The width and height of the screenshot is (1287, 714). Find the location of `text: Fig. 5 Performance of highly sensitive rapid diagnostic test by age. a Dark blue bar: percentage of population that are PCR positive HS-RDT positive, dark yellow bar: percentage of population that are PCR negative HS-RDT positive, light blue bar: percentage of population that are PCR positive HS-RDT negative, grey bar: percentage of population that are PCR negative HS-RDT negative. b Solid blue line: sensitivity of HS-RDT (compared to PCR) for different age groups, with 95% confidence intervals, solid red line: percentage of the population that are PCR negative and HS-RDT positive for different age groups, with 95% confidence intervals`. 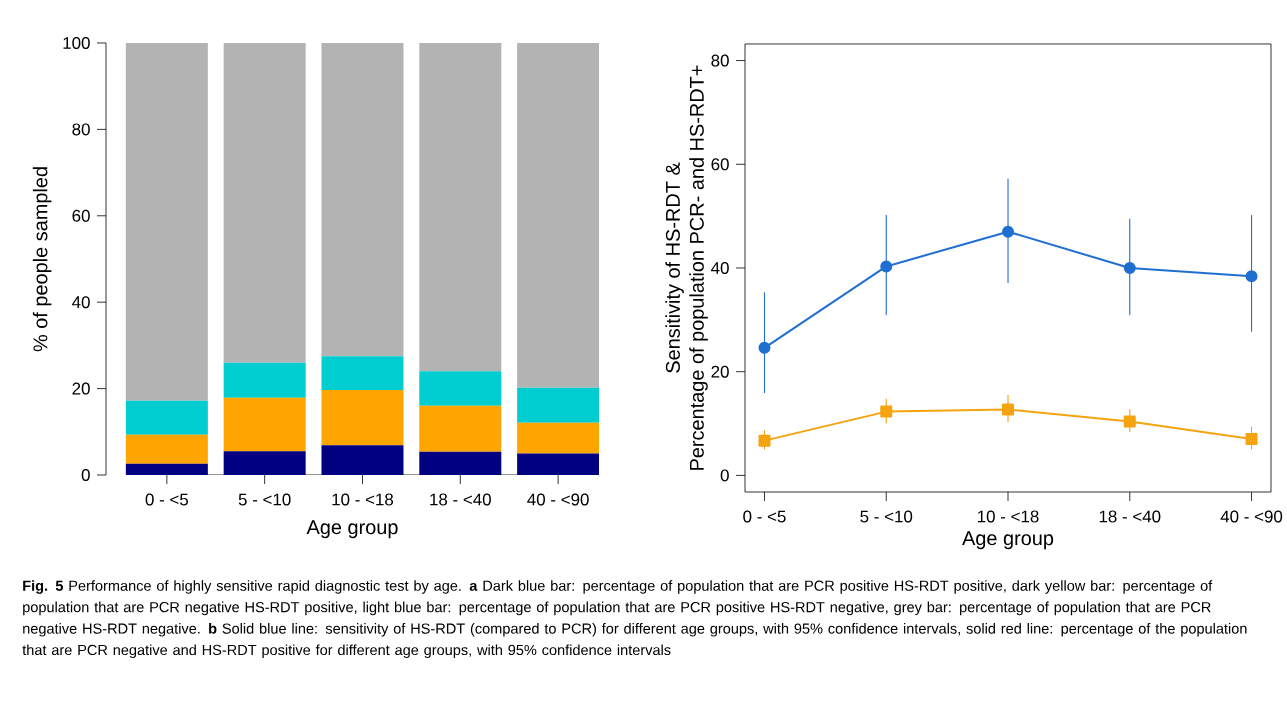

text: Fig. 5 Performance of highly sensitive rapid diagnostic test by age. a Dark blue bar: percentage of population that are PCR positive HS-RDT positive, dark yellow bar: percentage of population that are PCR negative HS-RDT positive, light blue bar: percentage of population that are PCR positive HS-RDT negative, grey bar: percentage of population that are PCR negative HS-RDT negative. b Solid blue line: sensitivity of HS-RDT (compared to PCR) for different age groups, with 95% confidence intervals, solid red line: percentage of the population that are PCR negative and HS-RDT positive for different age groups, with 95% confidence intervals is located at coordinates (634, 619).